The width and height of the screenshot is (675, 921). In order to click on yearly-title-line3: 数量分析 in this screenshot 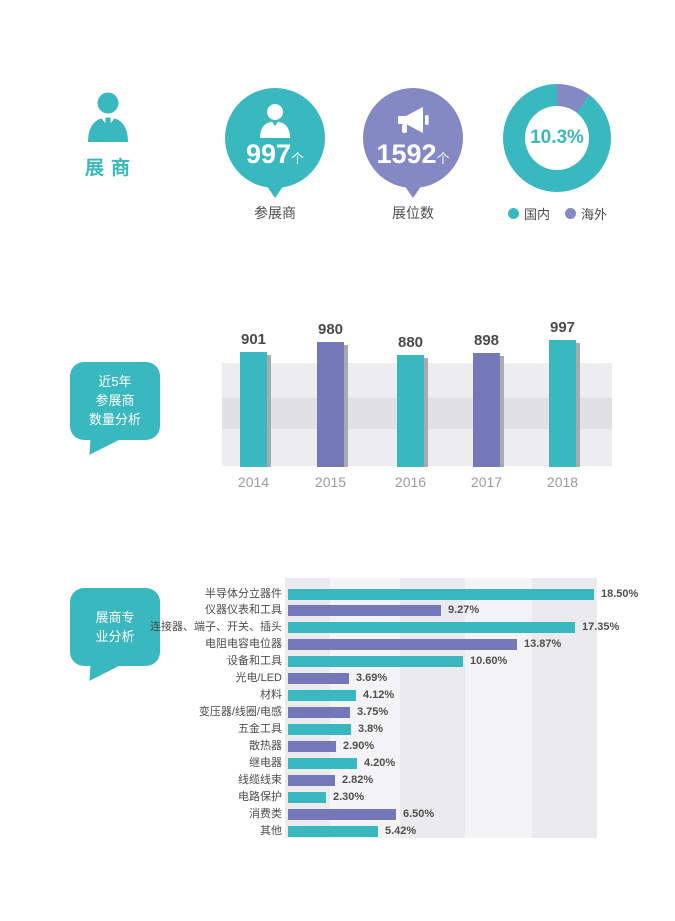, I will do `click(114, 419)`.